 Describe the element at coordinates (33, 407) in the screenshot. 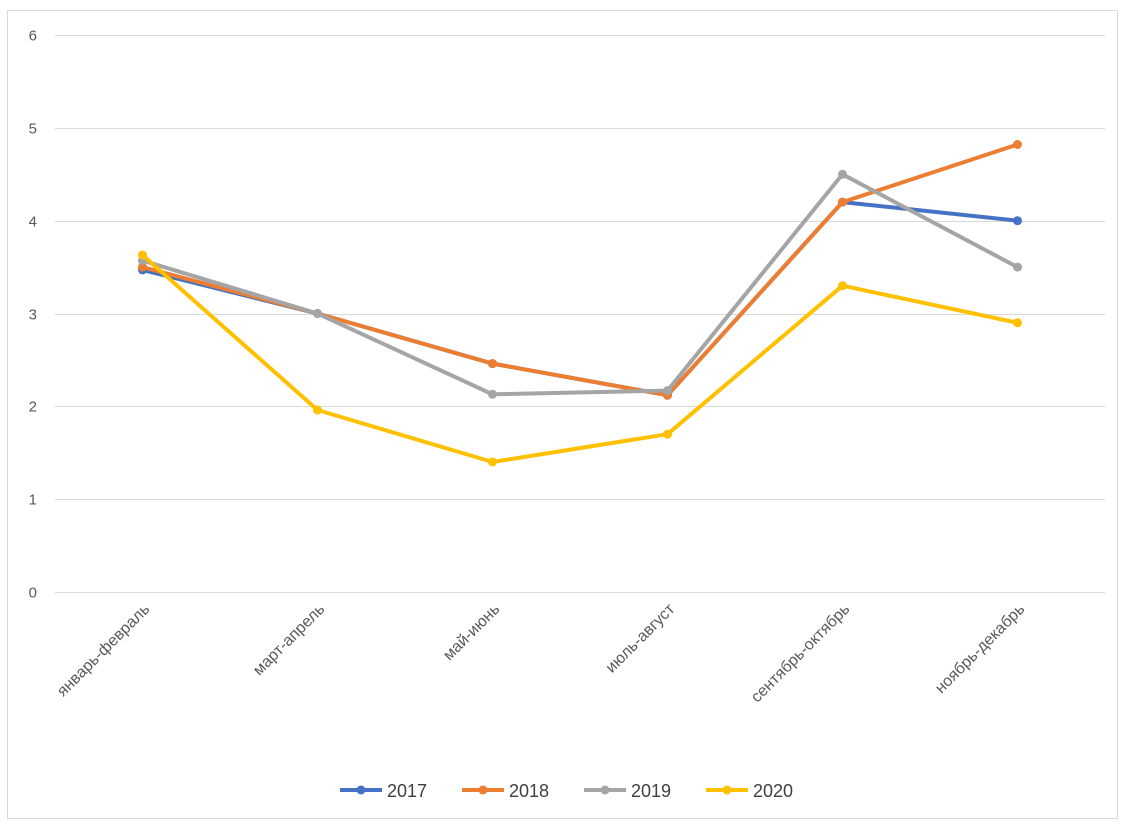

I see `y-tick-label: 2` at that location.